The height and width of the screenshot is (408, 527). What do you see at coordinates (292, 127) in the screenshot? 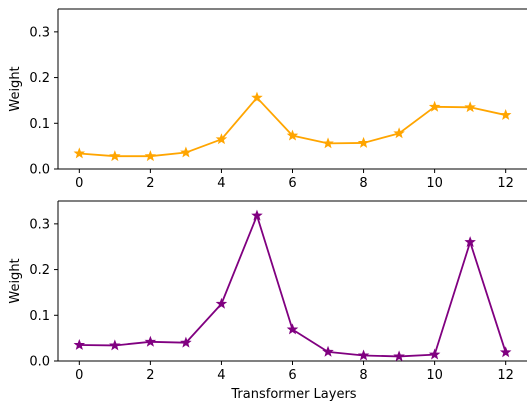
I see `series-line` at bounding box center [292, 127].